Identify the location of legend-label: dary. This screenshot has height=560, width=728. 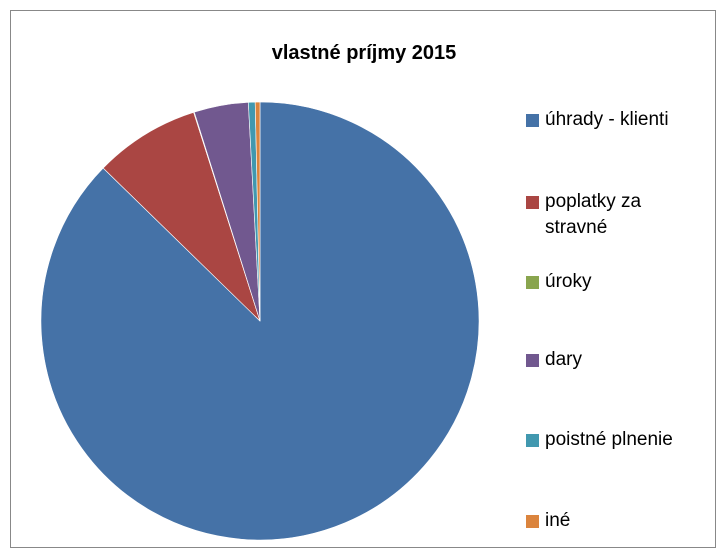
(563, 359).